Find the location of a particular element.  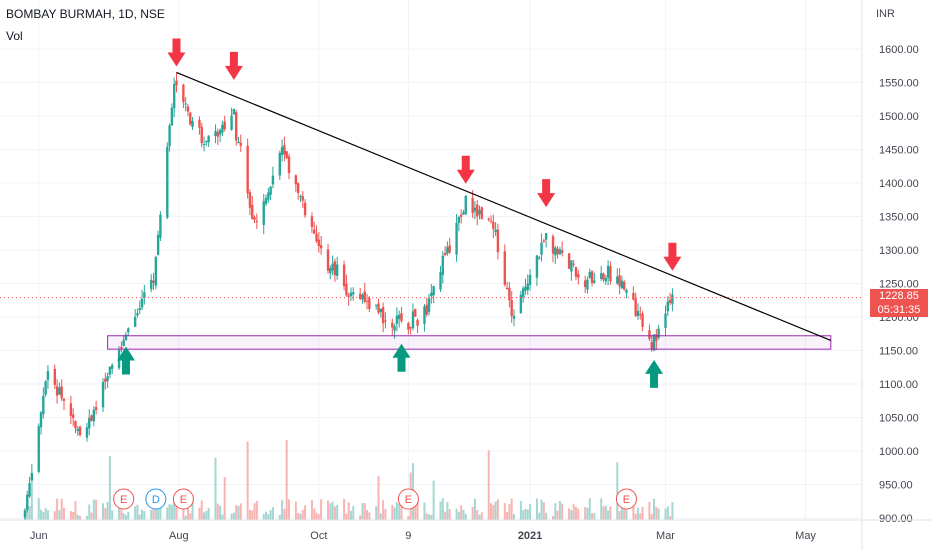

marker-circle is located at coordinates (408, 499).